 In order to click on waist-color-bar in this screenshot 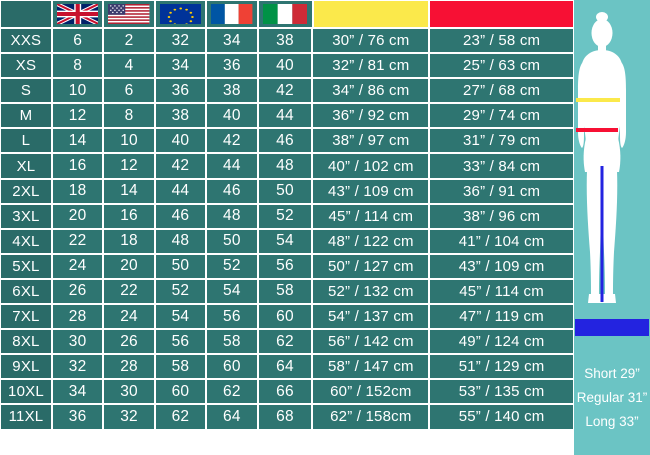, I will do `click(502, 14)`.